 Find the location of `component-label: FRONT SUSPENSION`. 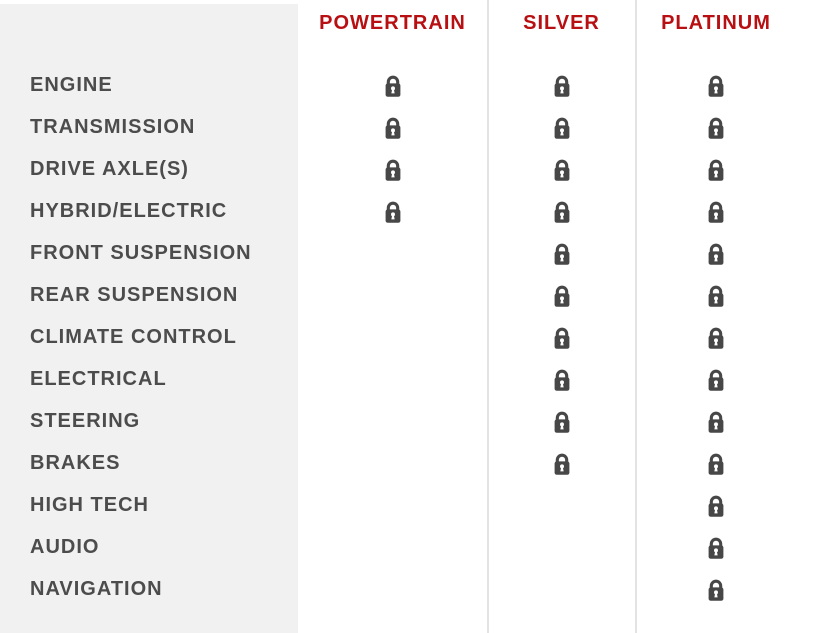

component-label: FRONT SUSPENSION is located at coordinates (141, 252).